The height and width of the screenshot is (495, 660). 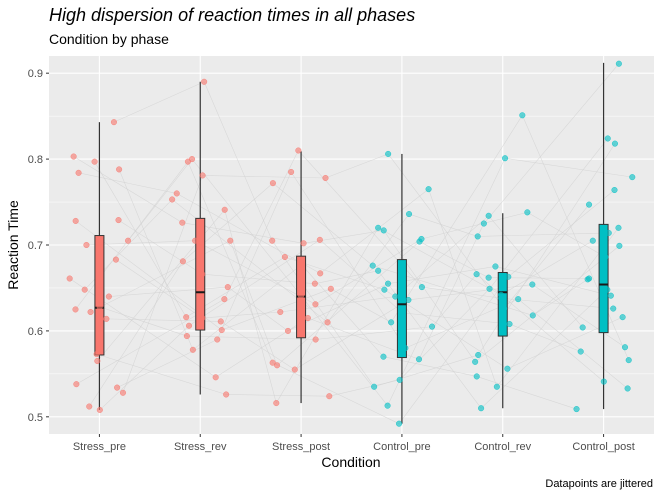 What do you see at coordinates (350, 462) in the screenshot?
I see `x-axis-title: Condition` at bounding box center [350, 462].